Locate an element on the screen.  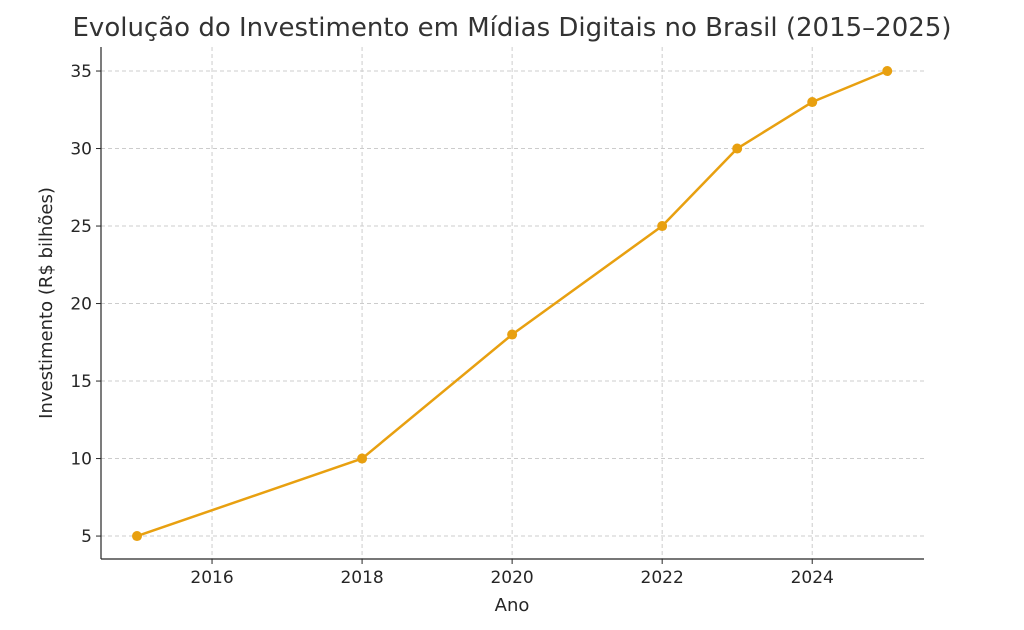
x-tick-label: 2018 is located at coordinates (361, 578).